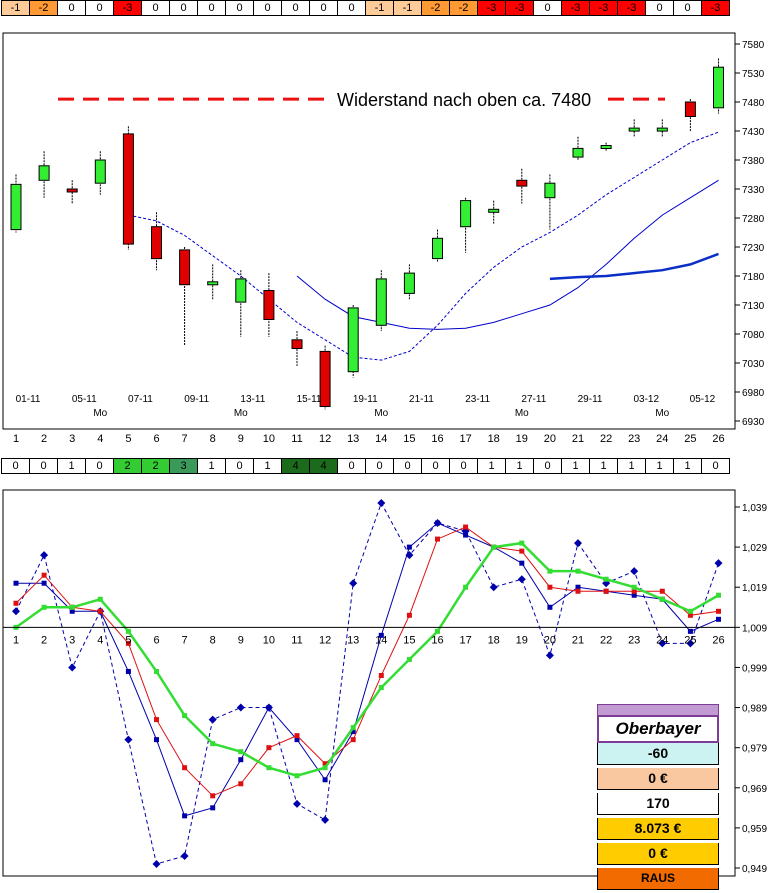 The height and width of the screenshot is (893, 770). I want to click on date-label: 23-11, so click(477, 399).